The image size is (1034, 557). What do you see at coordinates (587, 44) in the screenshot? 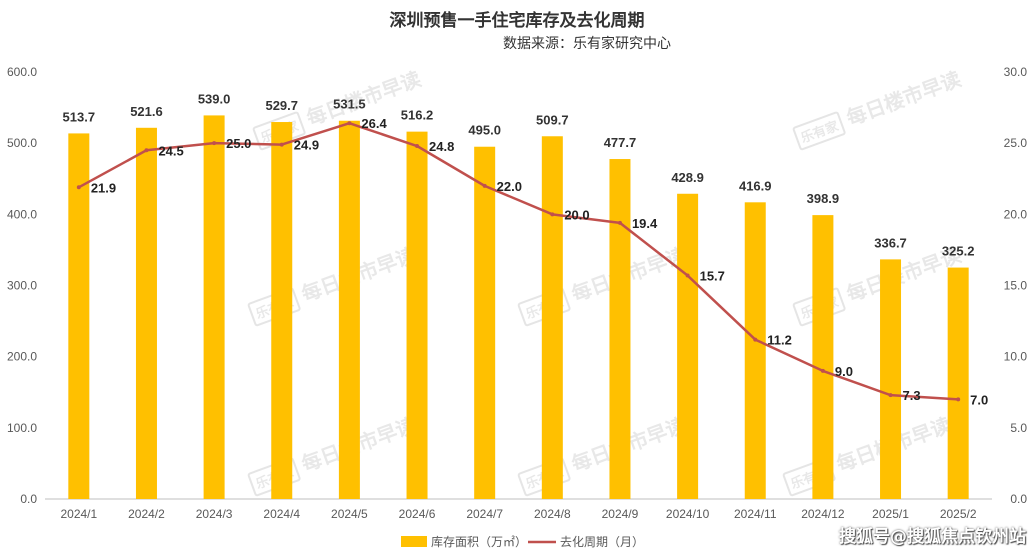
I see `chart-subtitle: 数据来源：乐有家研究中心` at bounding box center [587, 44].